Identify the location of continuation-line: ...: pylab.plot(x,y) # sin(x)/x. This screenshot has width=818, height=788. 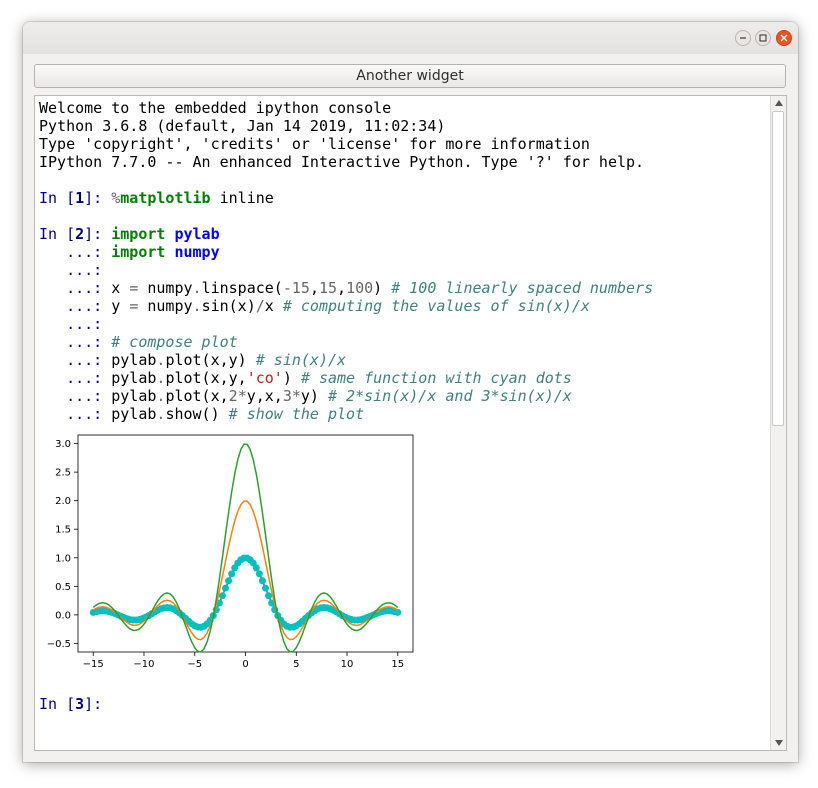
(193, 360).